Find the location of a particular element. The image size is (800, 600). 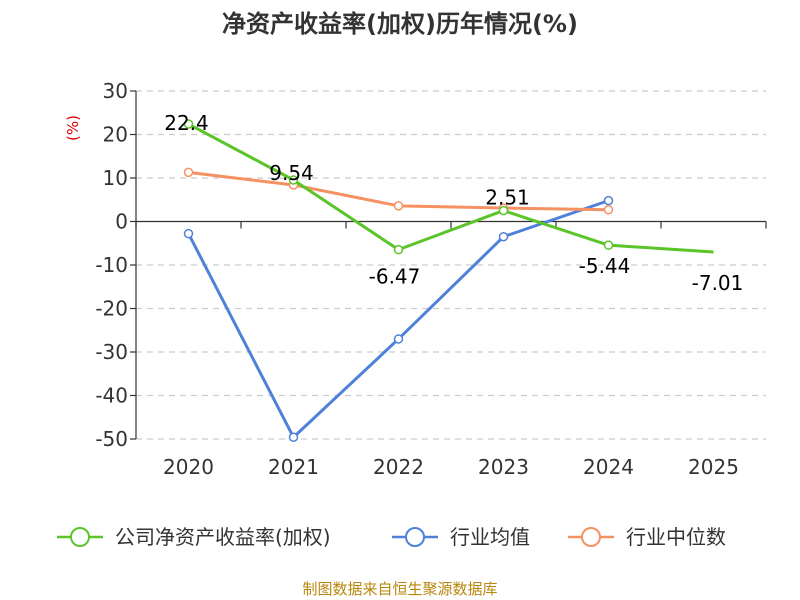

y-tick-label: 0 is located at coordinates (121, 222).